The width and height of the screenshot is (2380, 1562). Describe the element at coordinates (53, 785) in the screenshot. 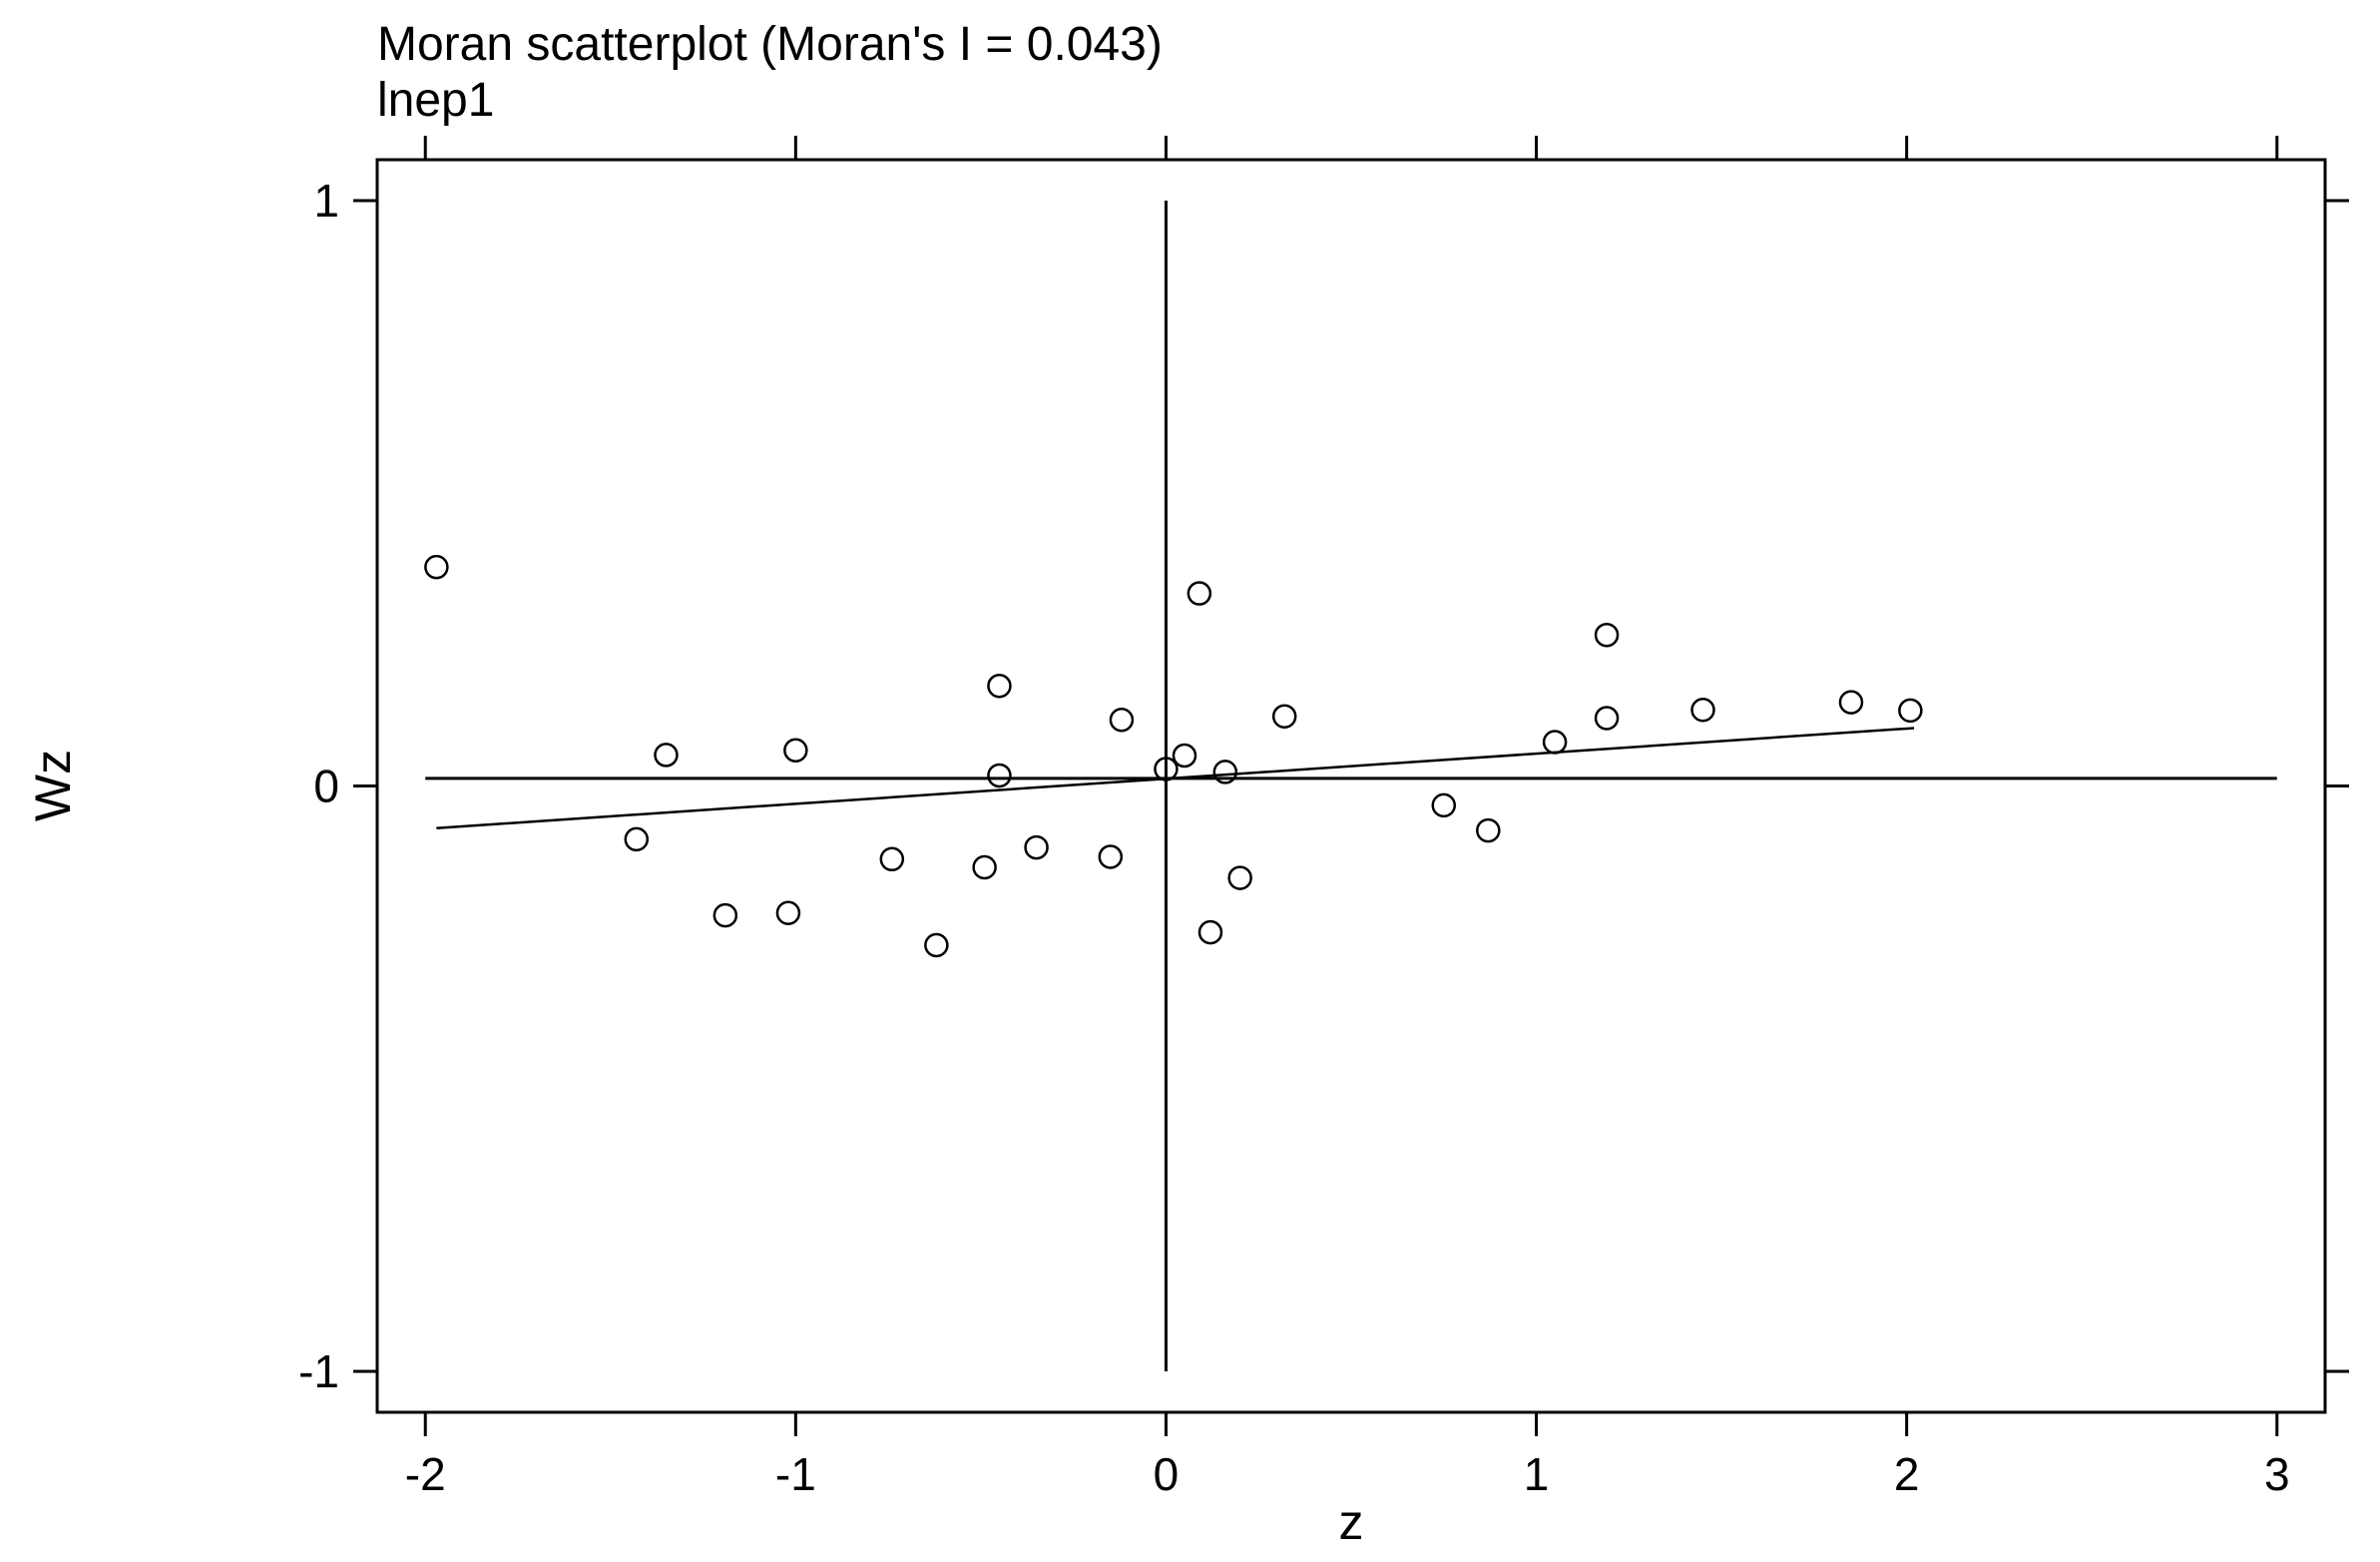

I see `y-axis-label: Wz` at that location.